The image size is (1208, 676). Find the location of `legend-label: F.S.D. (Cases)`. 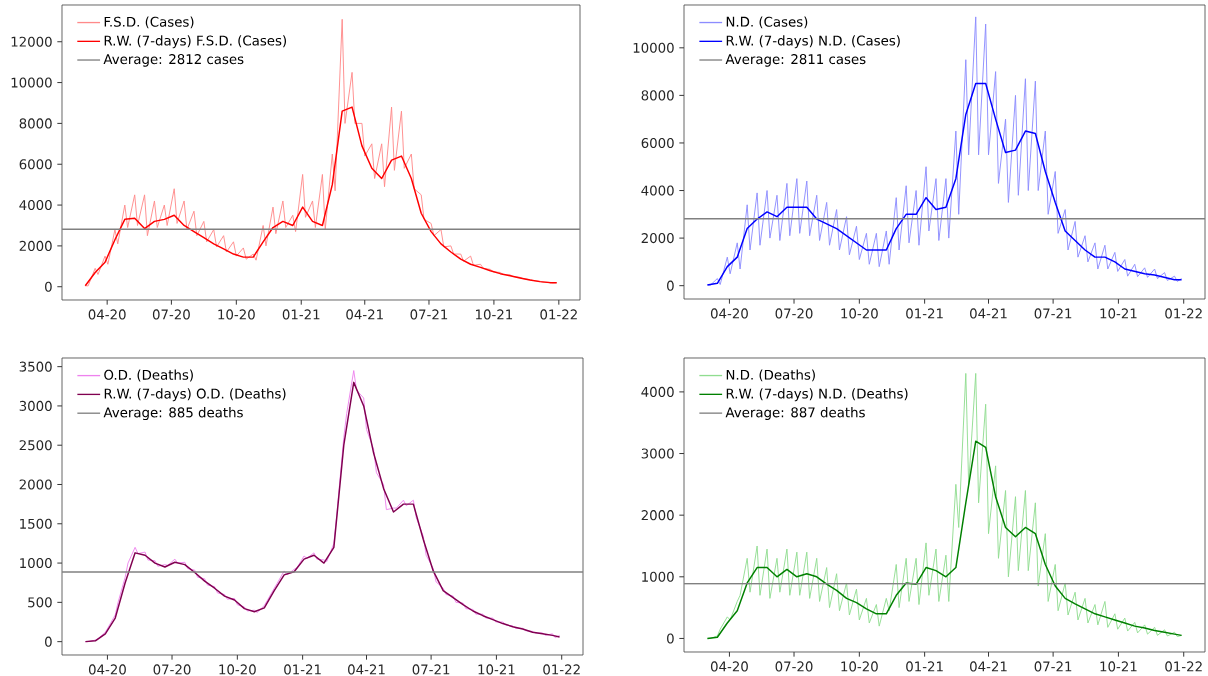

legend-label: F.S.D. (Cases) is located at coordinates (149, 22).